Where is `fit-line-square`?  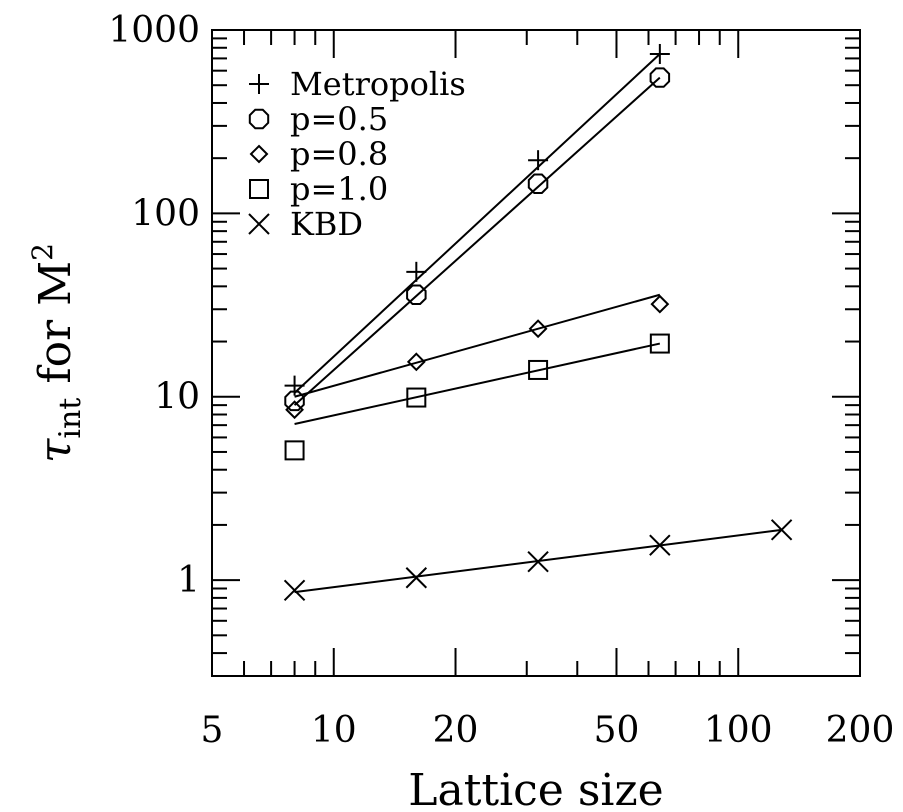 fit-line-square is located at coordinates (477, 383).